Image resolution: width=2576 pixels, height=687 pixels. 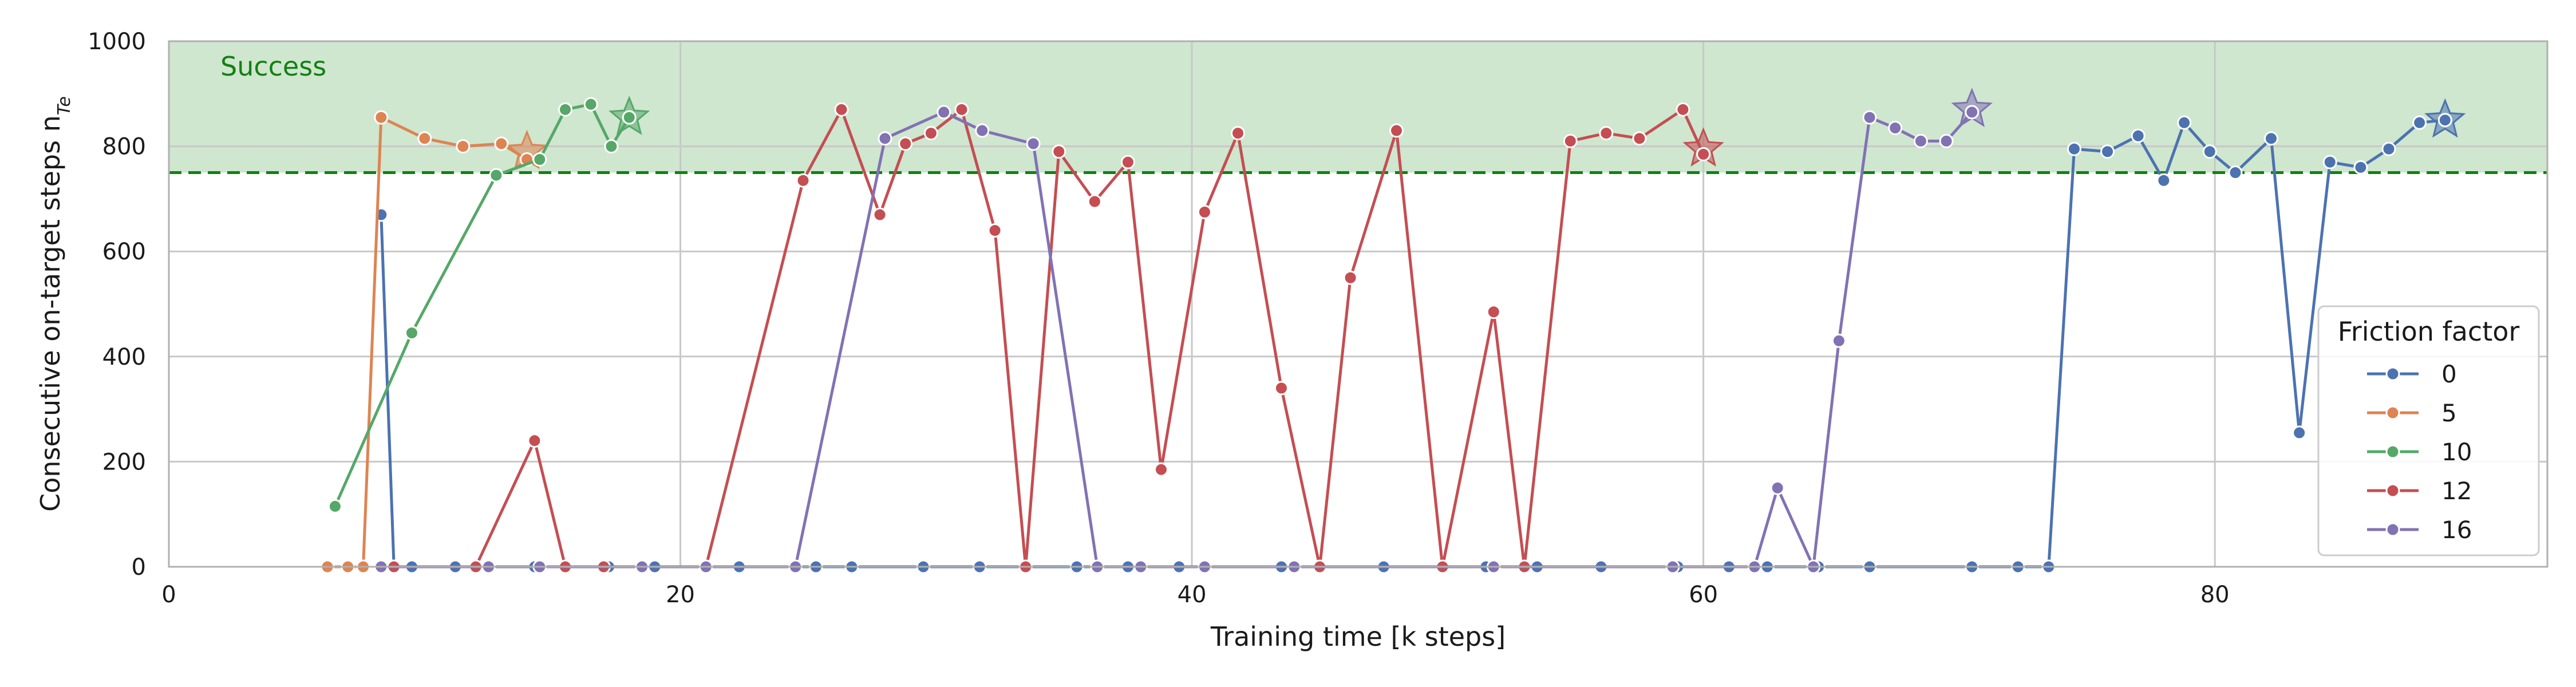 I want to click on legend-title: Friction factor, so click(x=2429, y=331).